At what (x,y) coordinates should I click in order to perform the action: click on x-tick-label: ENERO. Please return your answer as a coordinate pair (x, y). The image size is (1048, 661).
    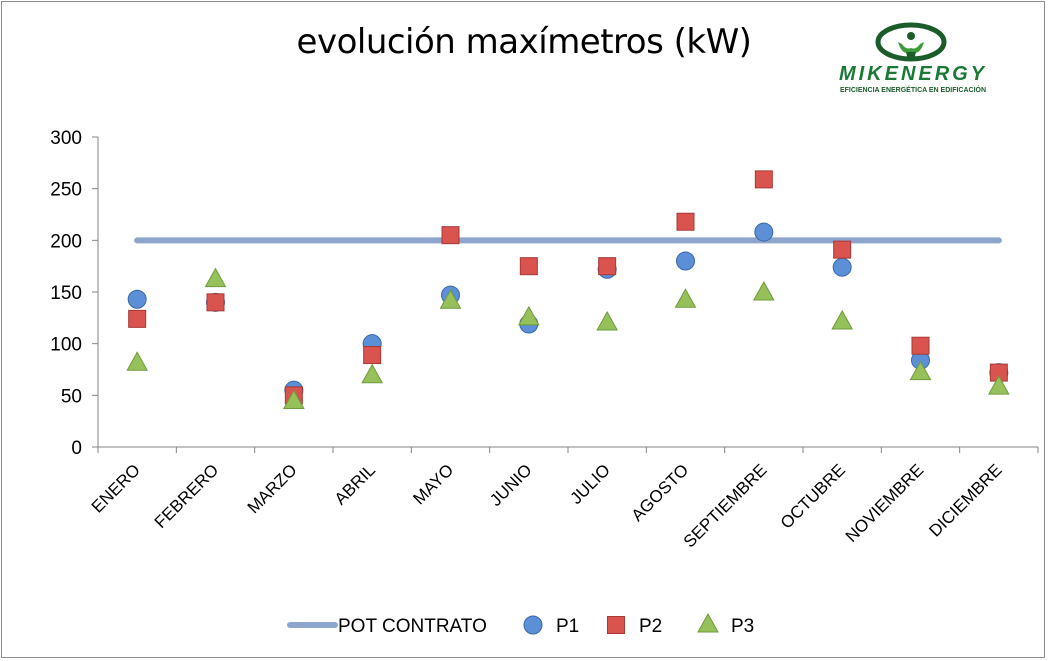
    Looking at the image, I should click on (116, 488).